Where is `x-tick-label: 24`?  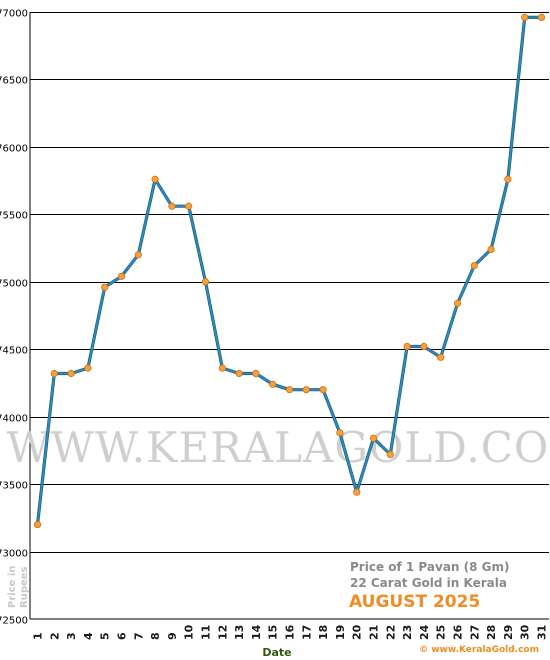 x-tick-label: 24 is located at coordinates (424, 632).